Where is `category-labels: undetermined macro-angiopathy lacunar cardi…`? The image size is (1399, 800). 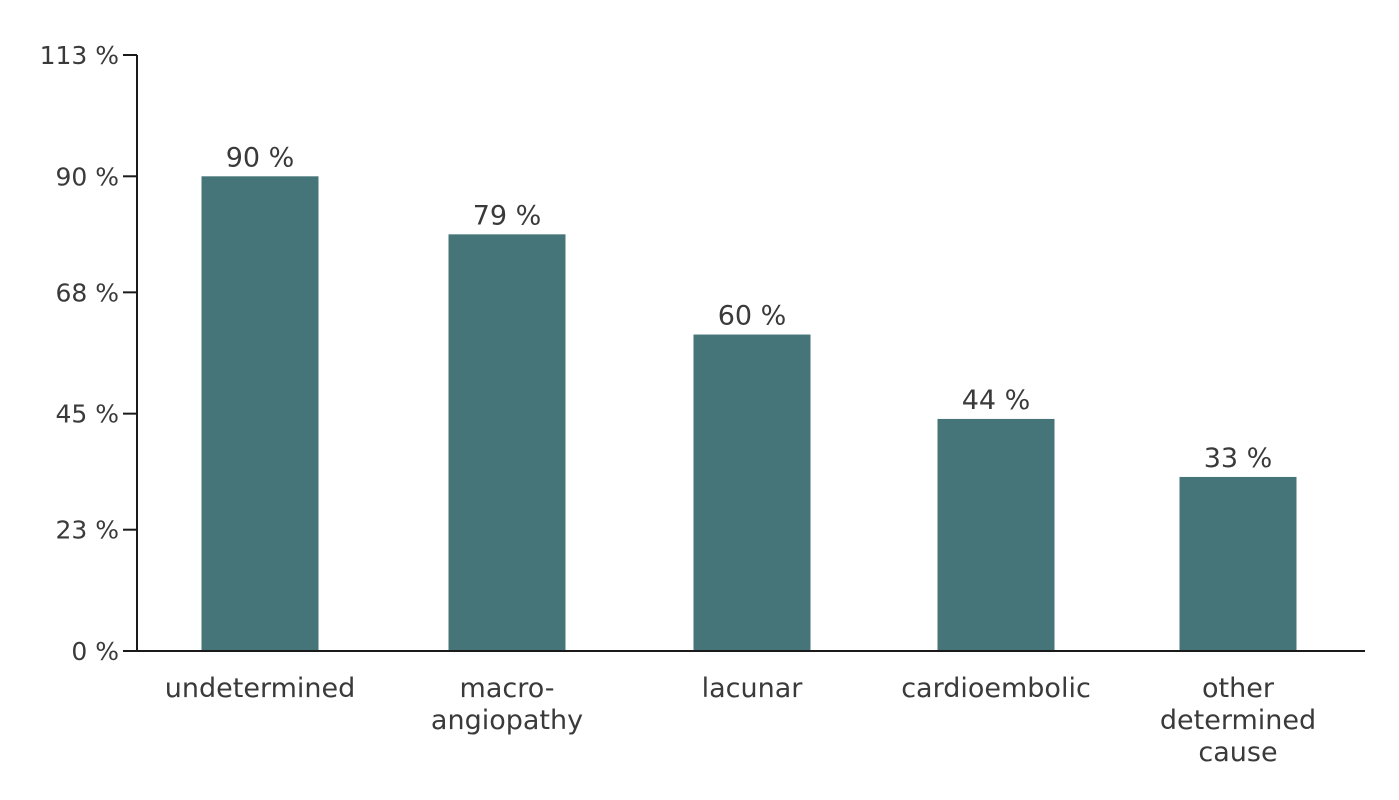
category-labels: undetermined macro-angiopathy lacunar cardi… is located at coordinates (740, 720).